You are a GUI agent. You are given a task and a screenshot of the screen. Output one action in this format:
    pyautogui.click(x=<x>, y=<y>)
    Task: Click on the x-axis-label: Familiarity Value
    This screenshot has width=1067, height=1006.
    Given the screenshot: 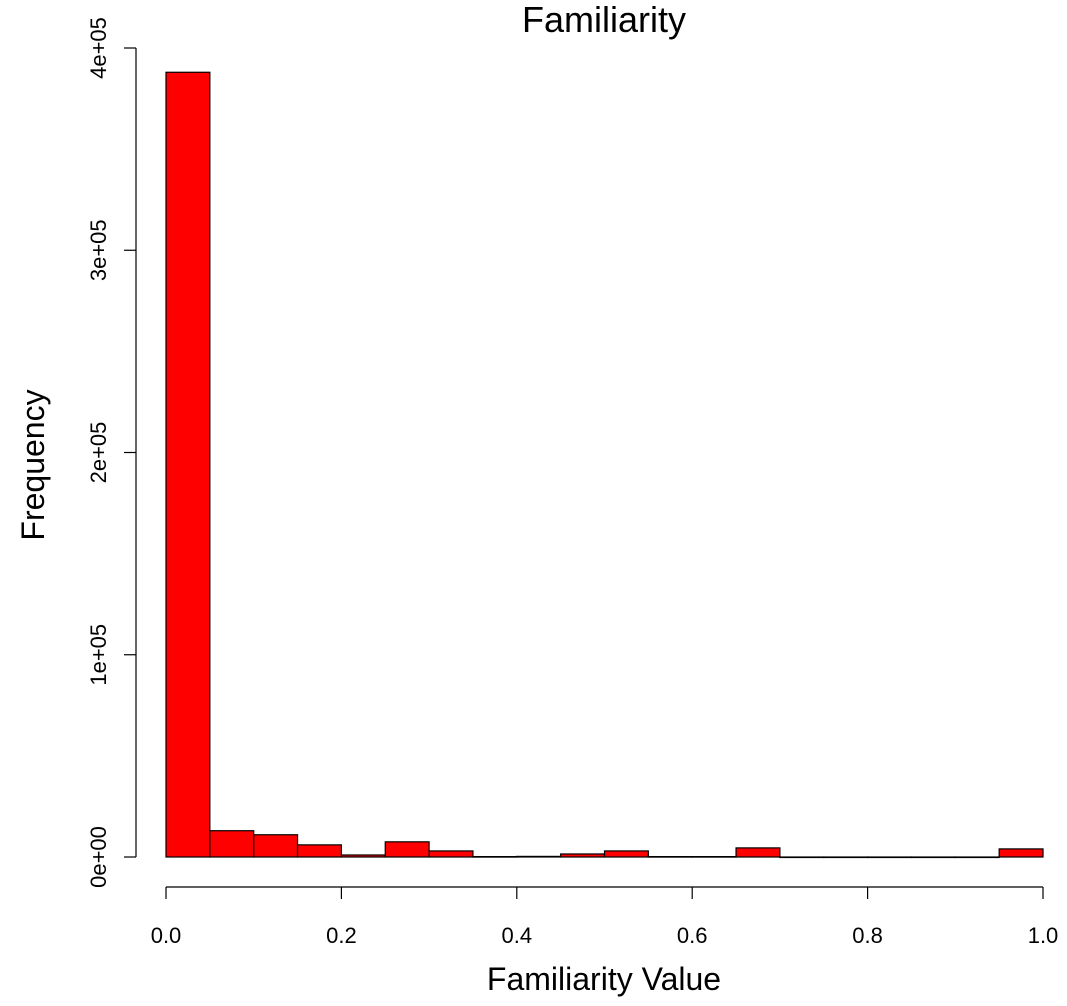 What is the action you would take?
    pyautogui.click(x=604, y=979)
    